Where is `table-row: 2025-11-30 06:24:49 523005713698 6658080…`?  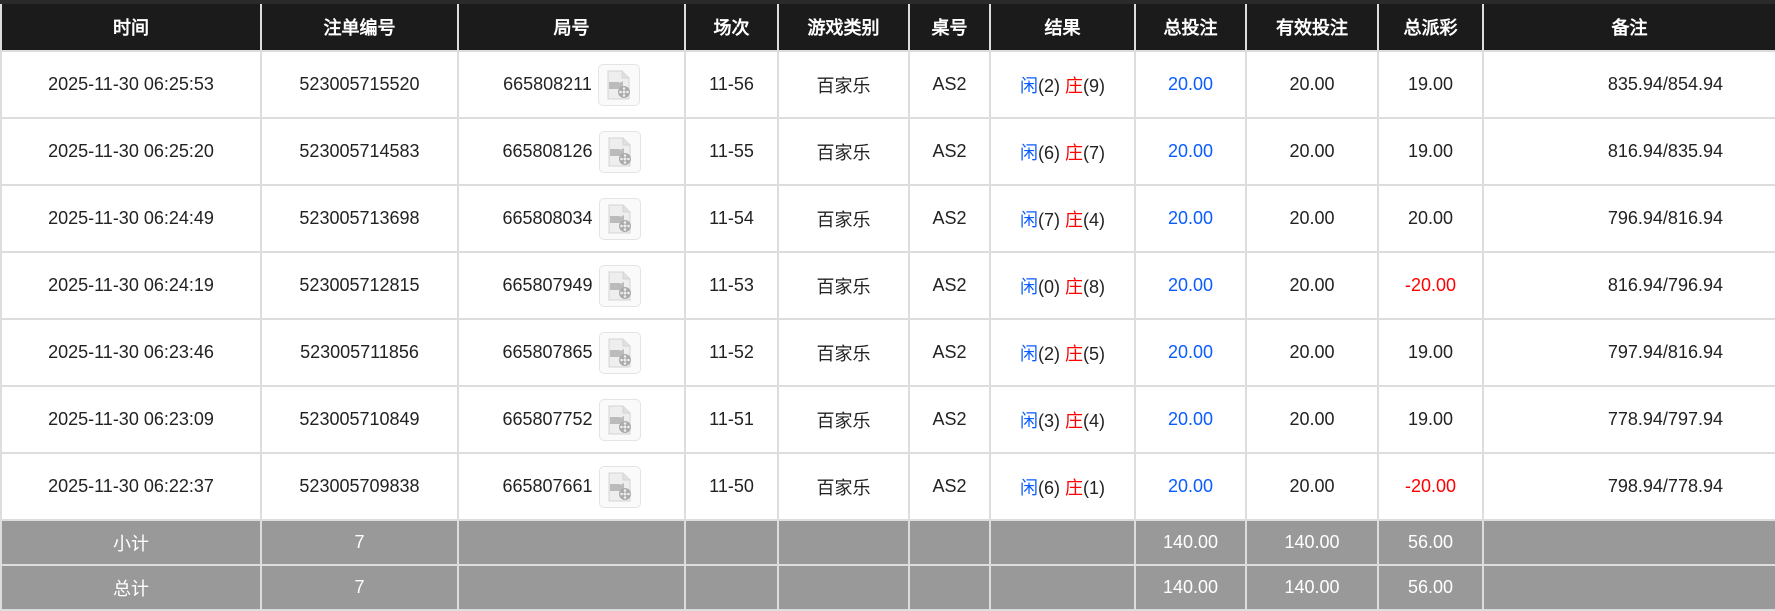
table-row: 2025-11-30 06:24:49 523005713698 6658080… is located at coordinates (887, 218).